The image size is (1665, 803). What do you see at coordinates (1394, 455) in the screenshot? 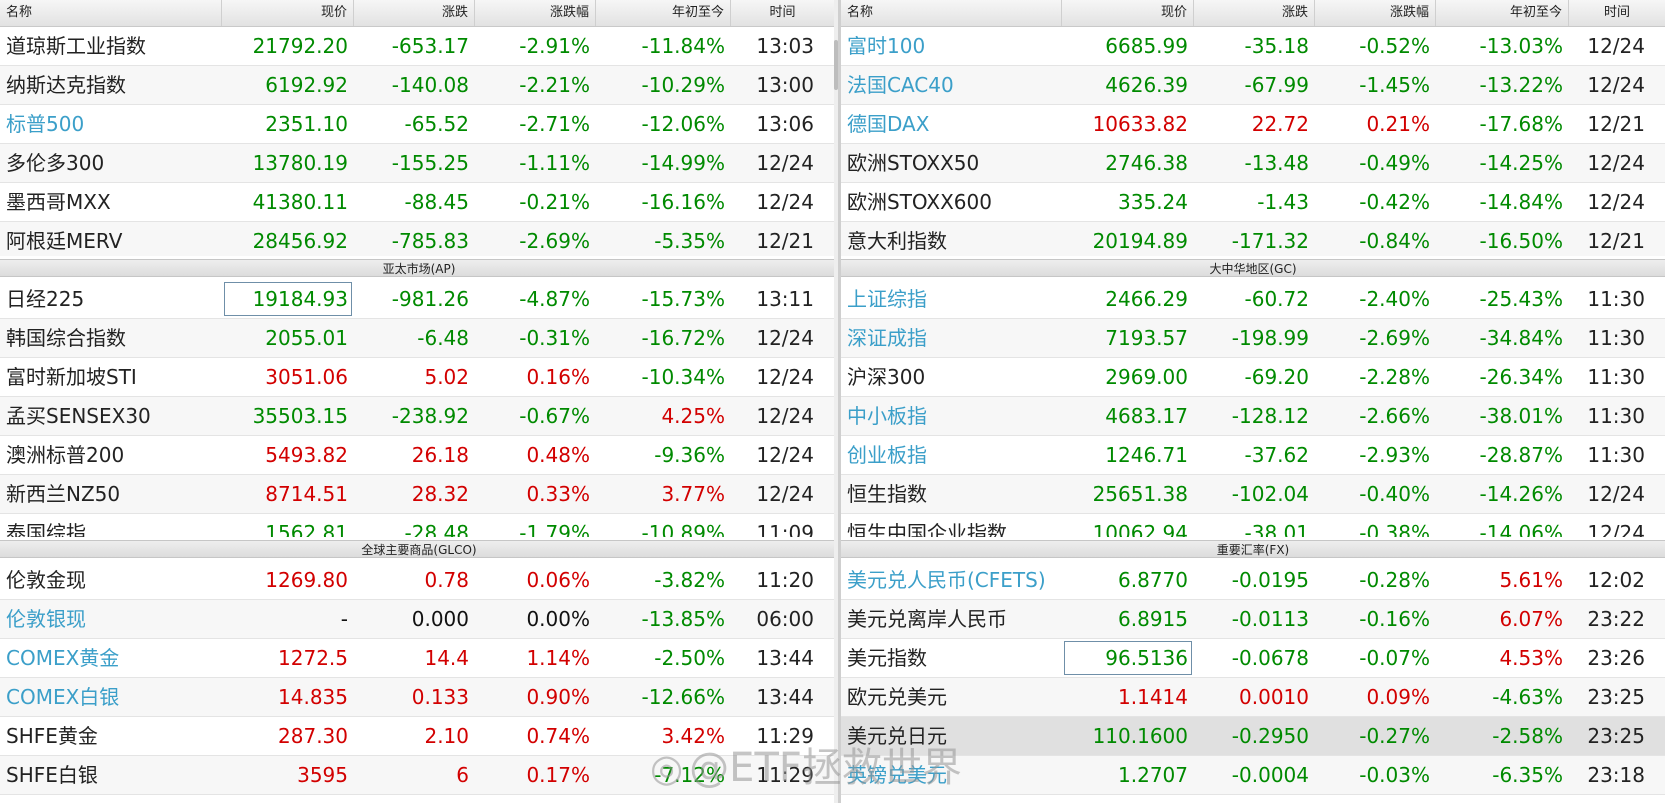
I see `row-pct: -2.93%` at bounding box center [1394, 455].